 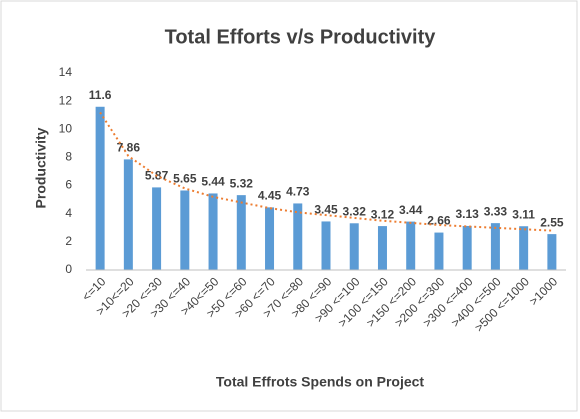 I want to click on value-label: 2.55, so click(x=552, y=222).